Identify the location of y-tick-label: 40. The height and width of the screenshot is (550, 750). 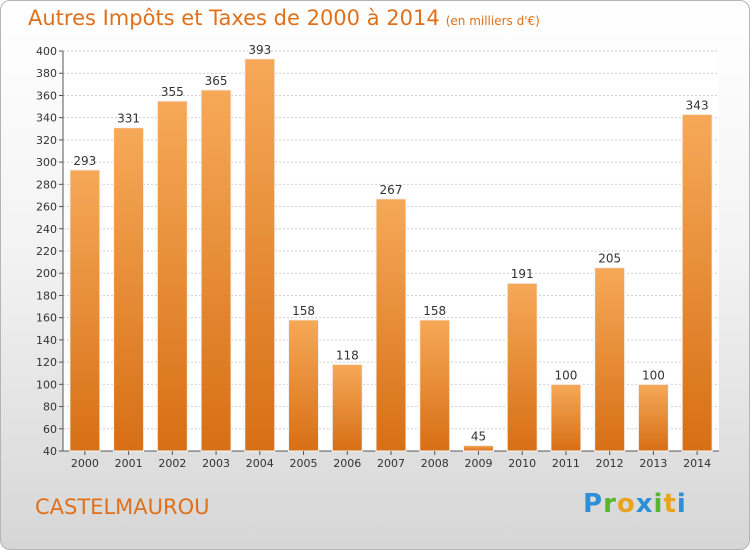
(50, 451).